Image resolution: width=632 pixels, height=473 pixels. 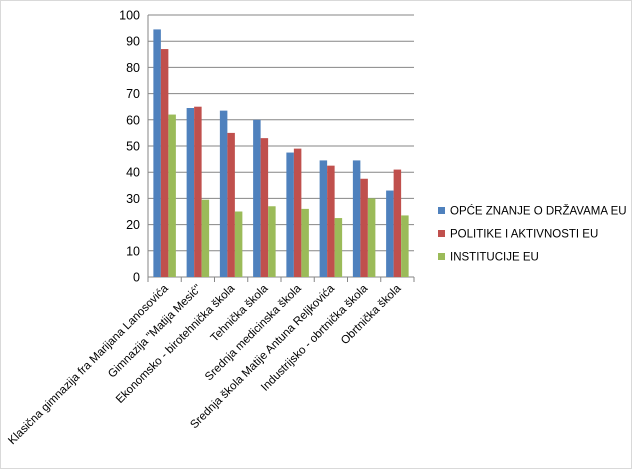 What do you see at coordinates (240, 313) in the screenshot?
I see `x-category-label: Tehnička škola` at bounding box center [240, 313].